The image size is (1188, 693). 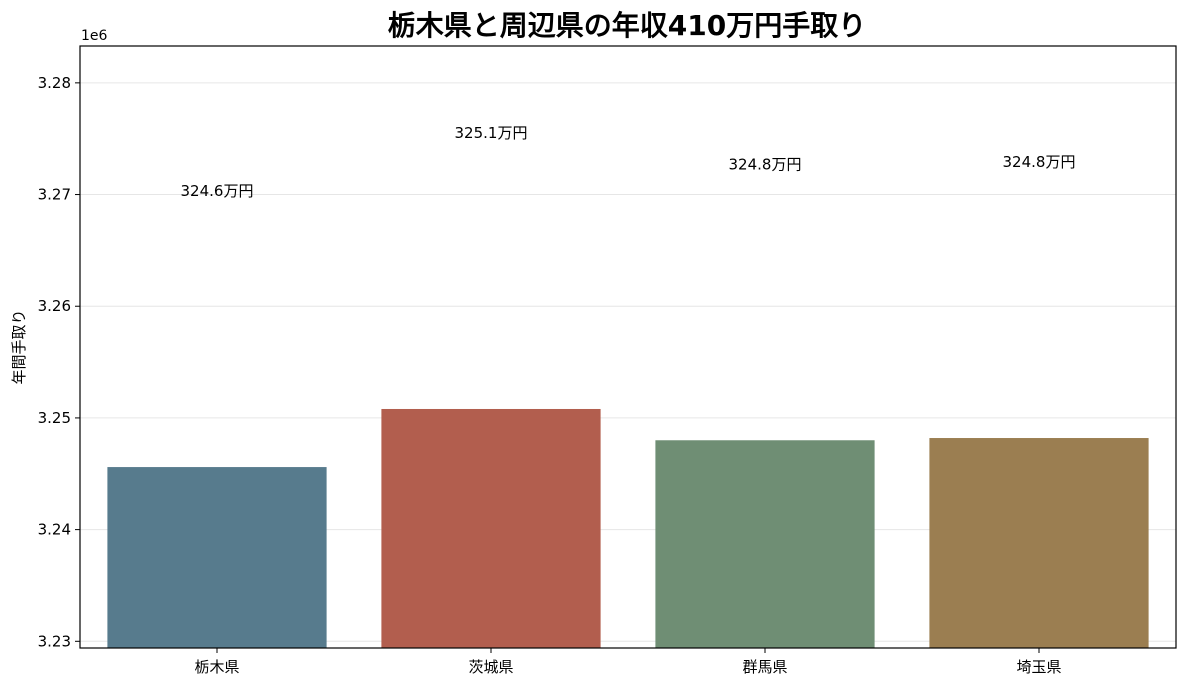 What do you see at coordinates (59, 362) in the screenshot?
I see `y-tick-layer: 3.23 3.24 3.25 3.26 3.27 3.28` at bounding box center [59, 362].